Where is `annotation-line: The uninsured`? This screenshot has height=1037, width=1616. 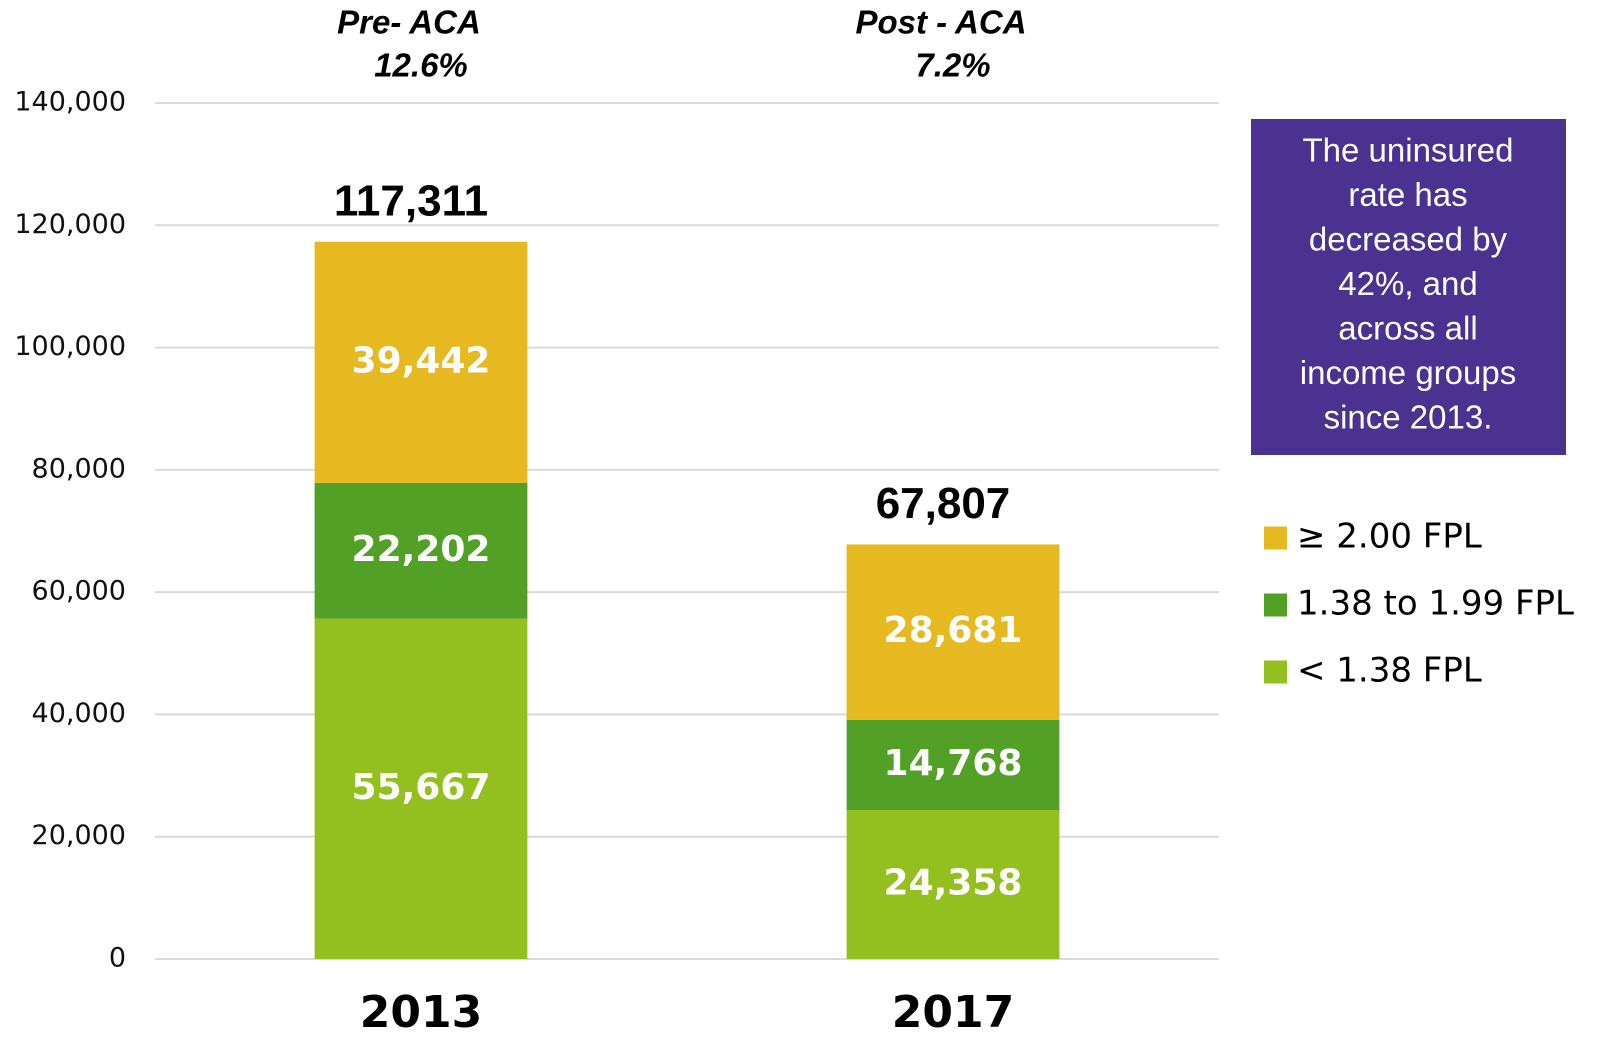 annotation-line: The uninsured is located at coordinates (1408, 150).